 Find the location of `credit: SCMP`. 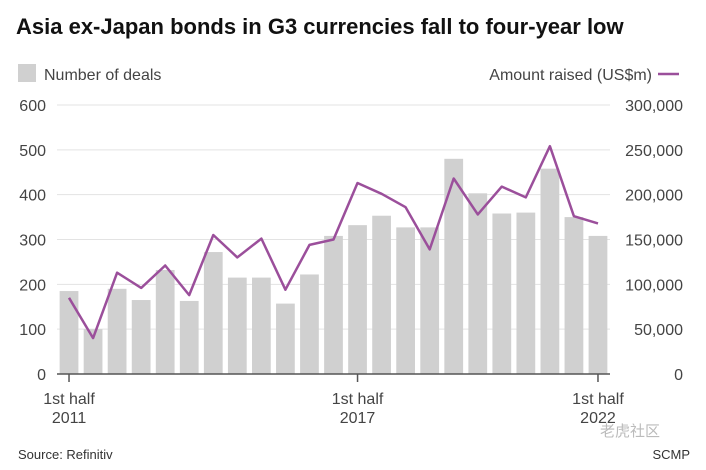

credit: SCMP is located at coordinates (671, 454).